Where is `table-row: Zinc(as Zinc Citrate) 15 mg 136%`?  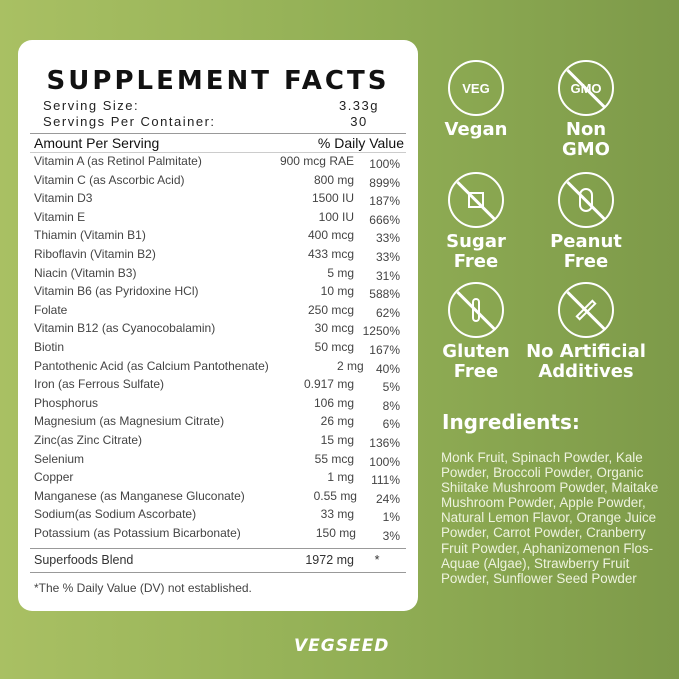
table-row: Zinc(as Zinc Citrate) 15 mg 136% is located at coordinates (219, 442).